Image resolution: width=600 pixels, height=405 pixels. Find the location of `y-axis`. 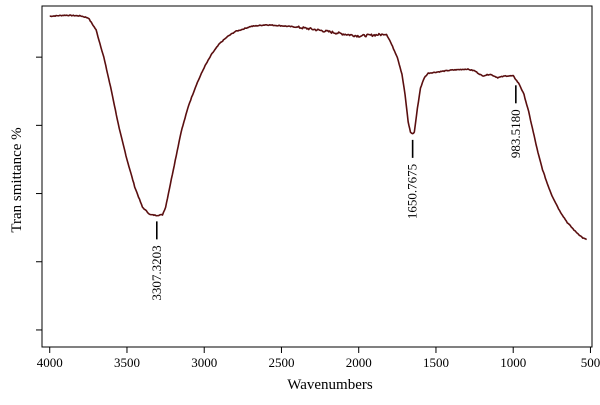

y-axis is located at coordinates (39, 193).